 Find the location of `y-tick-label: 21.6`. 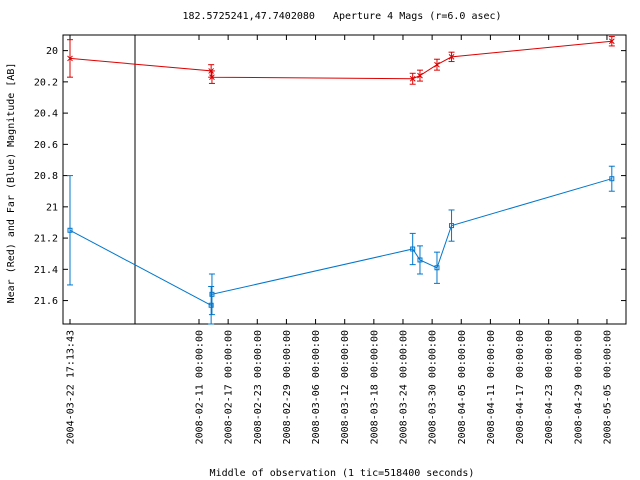

y-tick-label: 21.6 is located at coordinates (46, 301).